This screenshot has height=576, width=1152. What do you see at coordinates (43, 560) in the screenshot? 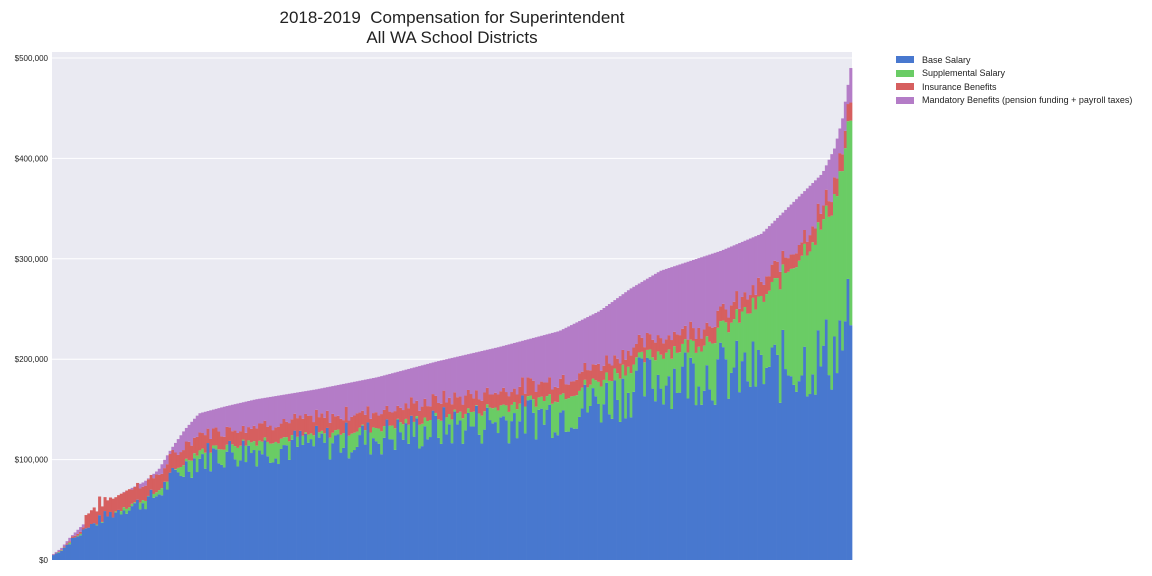
I see `y-tick-label: $0` at bounding box center [43, 560].